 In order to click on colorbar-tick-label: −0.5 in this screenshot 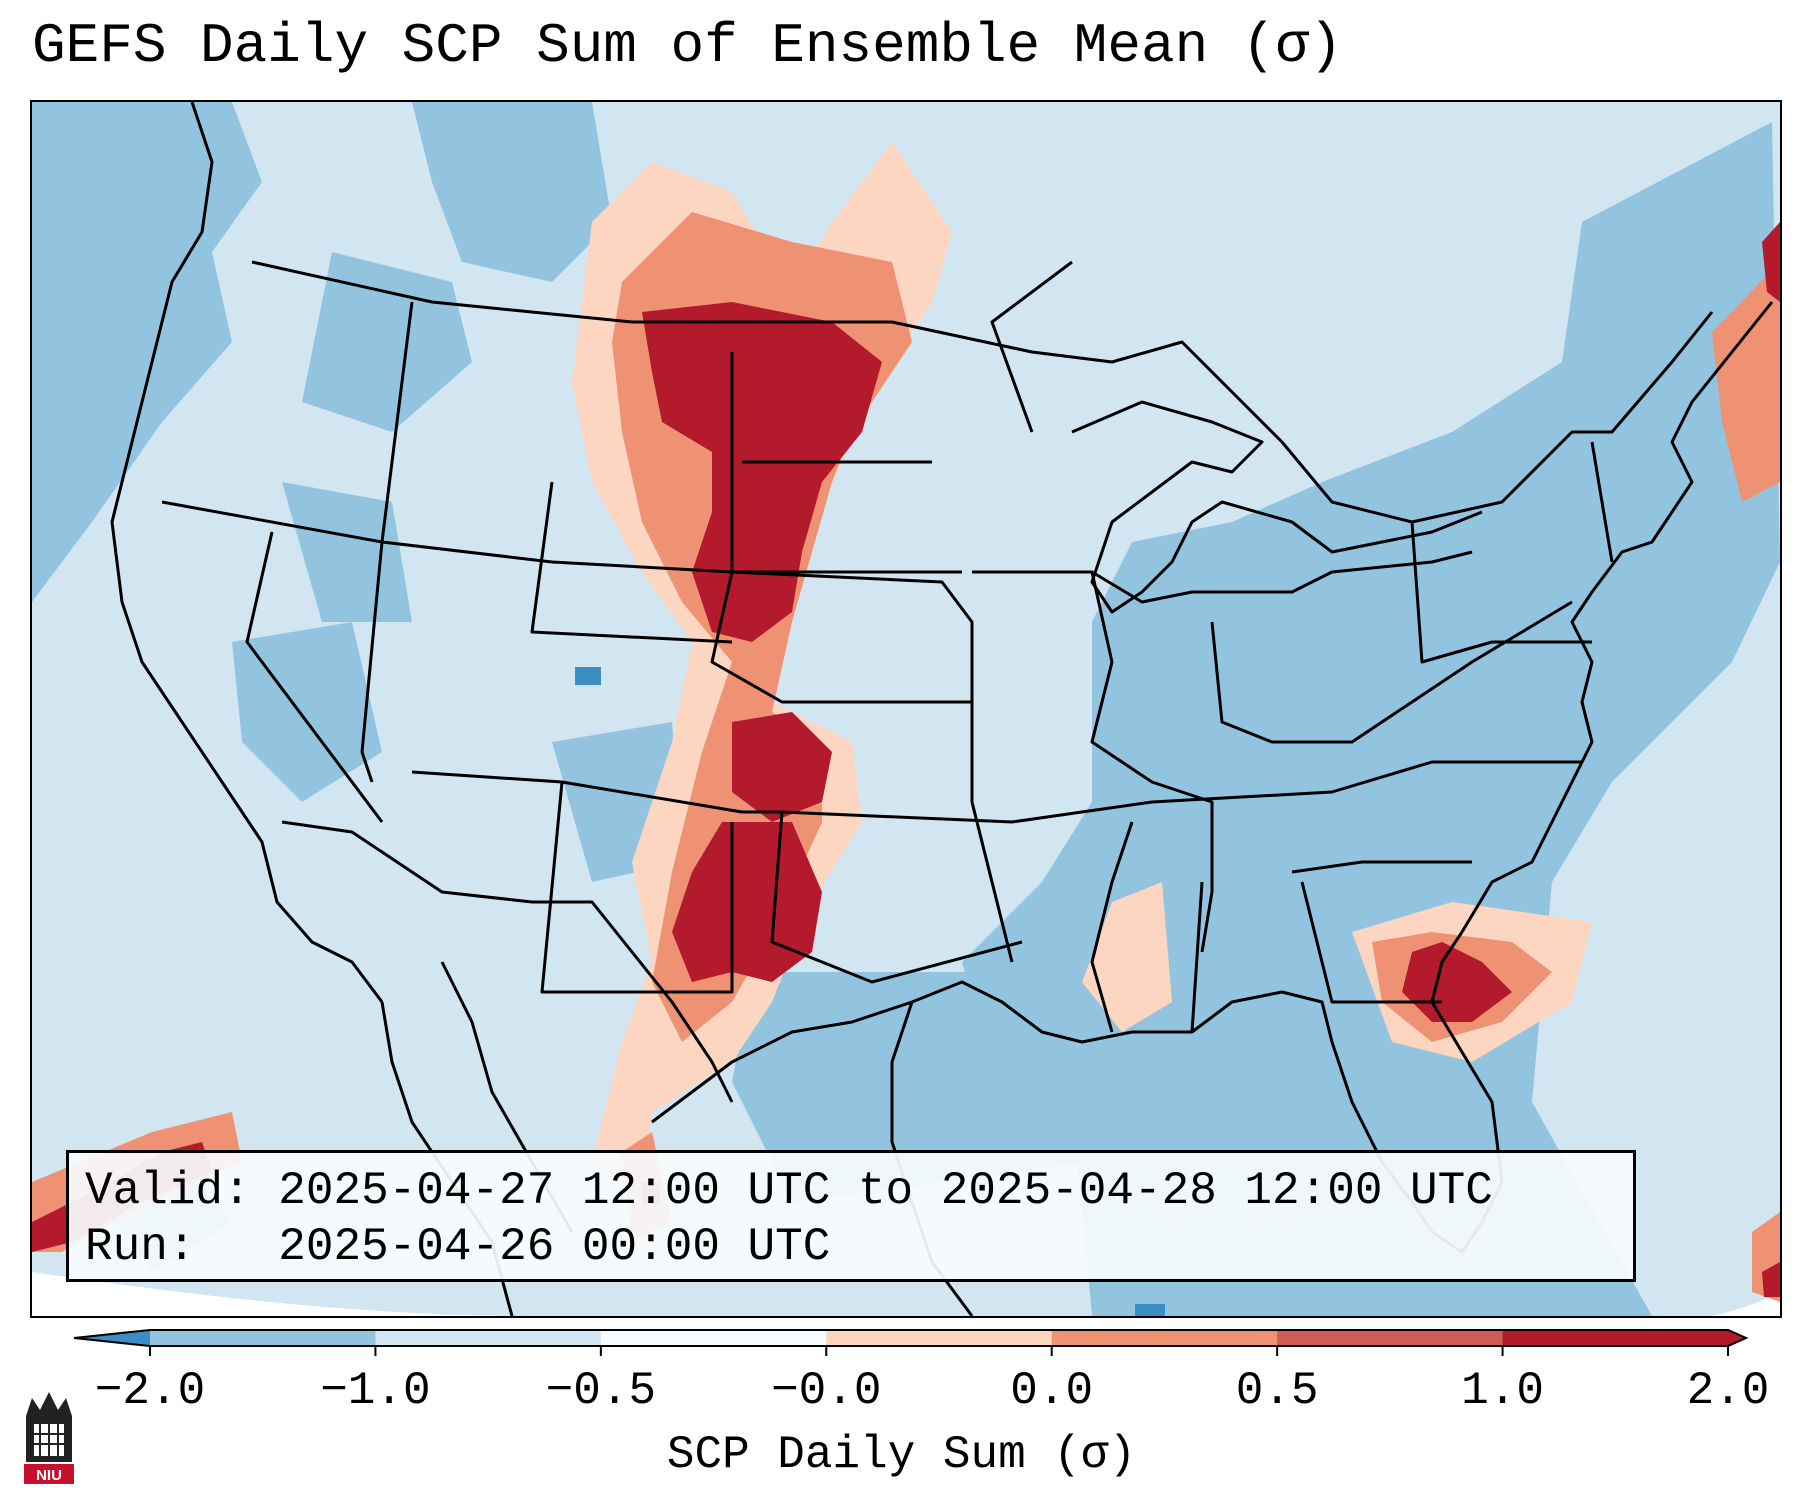, I will do `click(601, 1391)`.